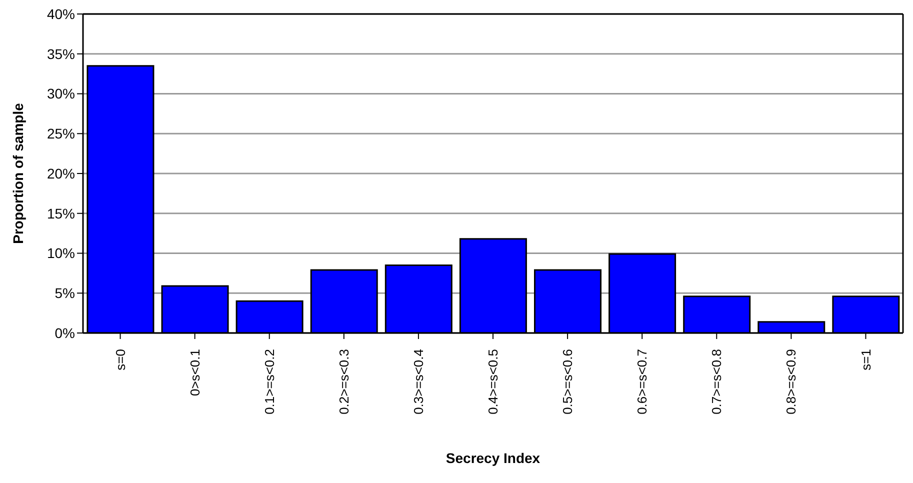 This screenshot has height=483, width=913. I want to click on y-tick-label: 25%, so click(60, 134).